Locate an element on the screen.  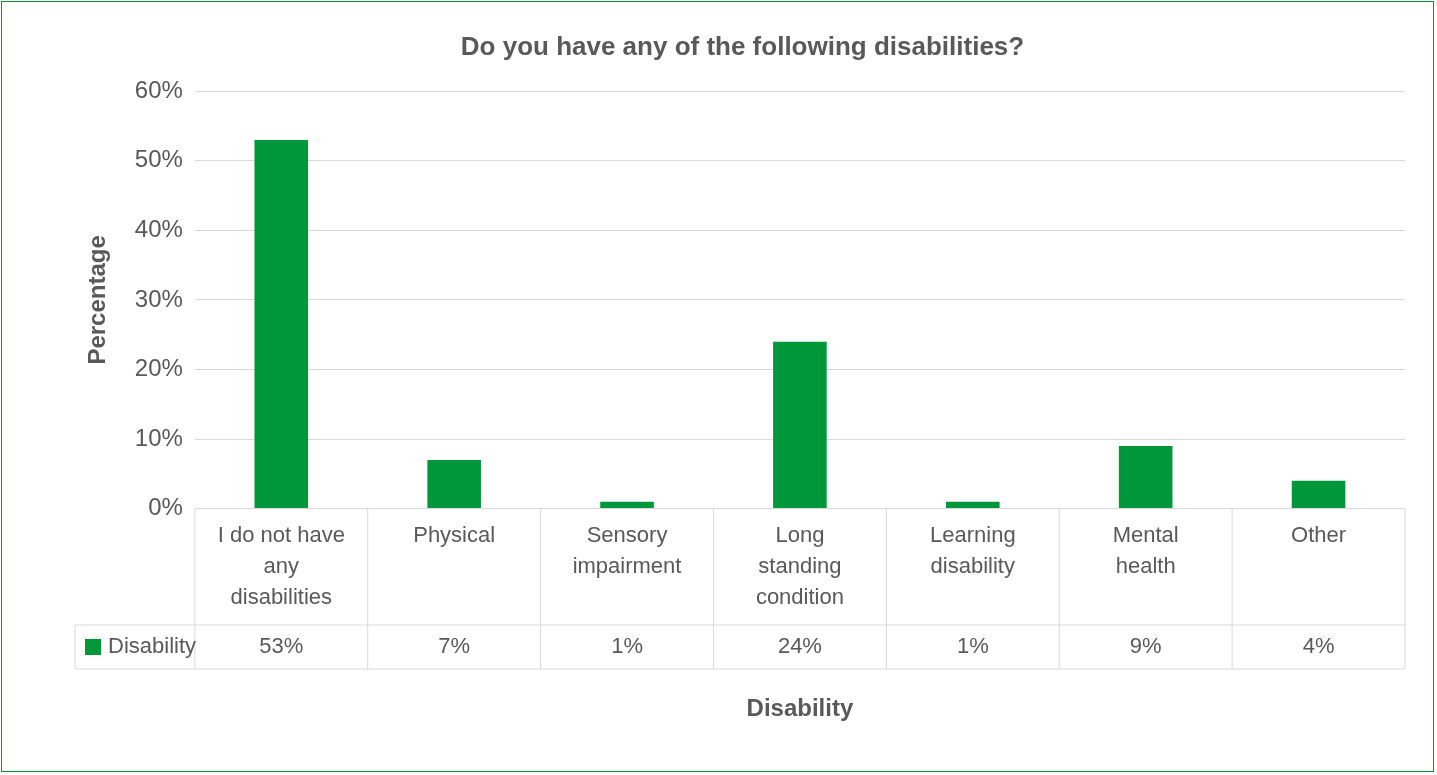
data-label: 53% is located at coordinates (281, 646).